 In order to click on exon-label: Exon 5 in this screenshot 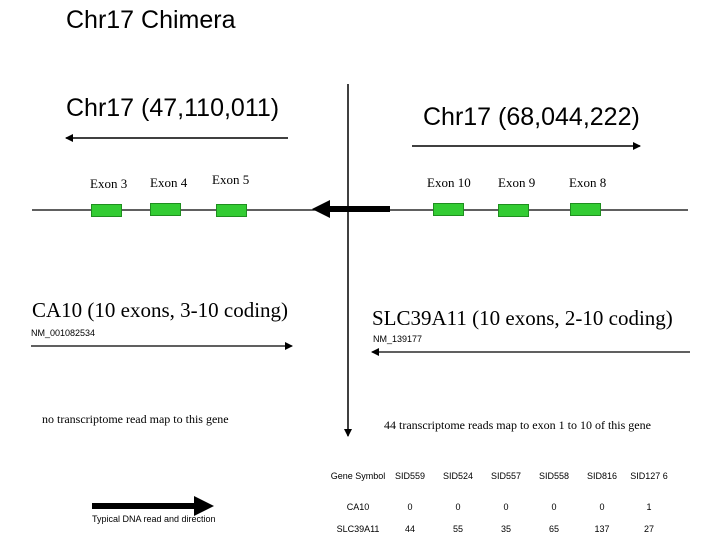, I will do `click(231, 179)`.